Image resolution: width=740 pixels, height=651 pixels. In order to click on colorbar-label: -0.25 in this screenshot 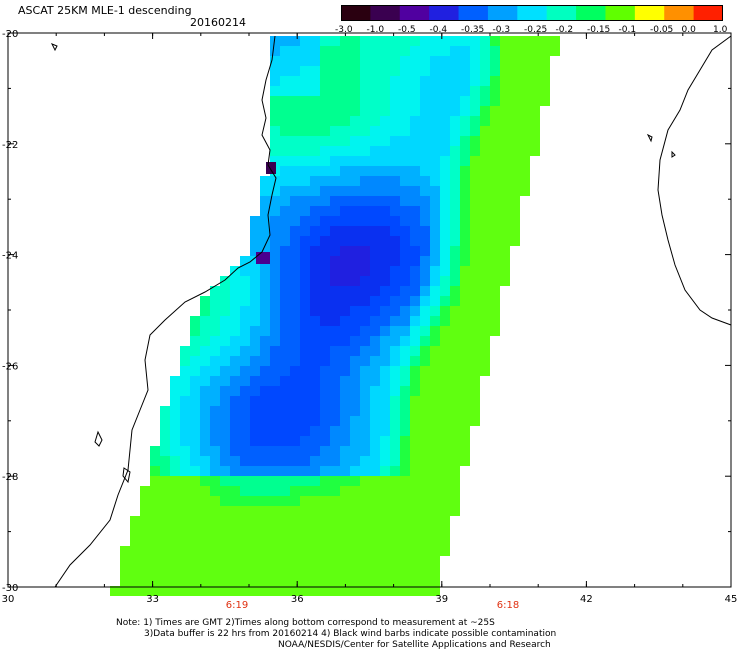, I will do `click(536, 30)`.